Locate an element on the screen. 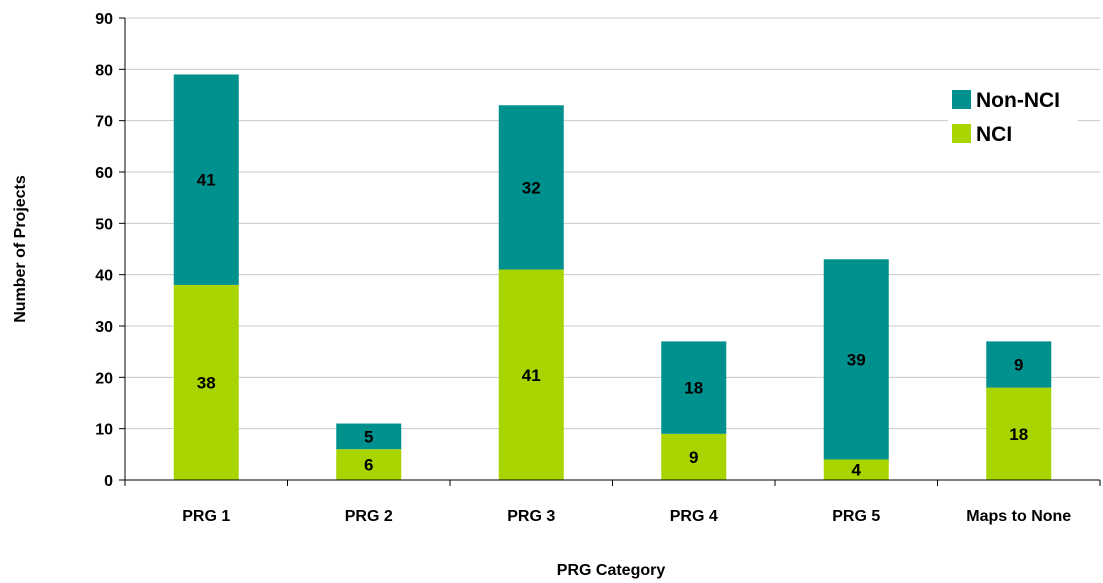 The height and width of the screenshot is (583, 1103). y-tick-label: 20 is located at coordinates (104, 378).